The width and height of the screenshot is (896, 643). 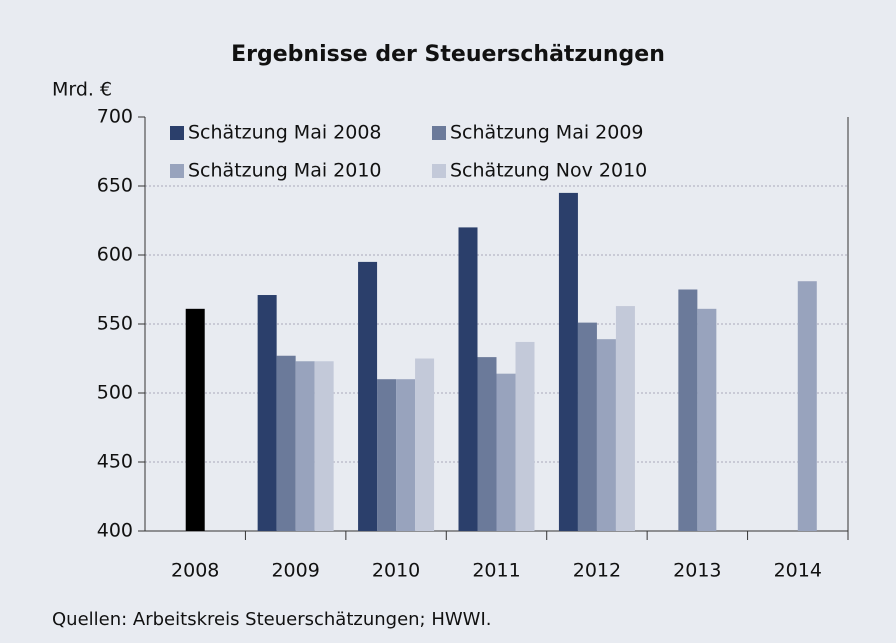 I want to click on y-tick-label: 700, so click(x=115, y=117).